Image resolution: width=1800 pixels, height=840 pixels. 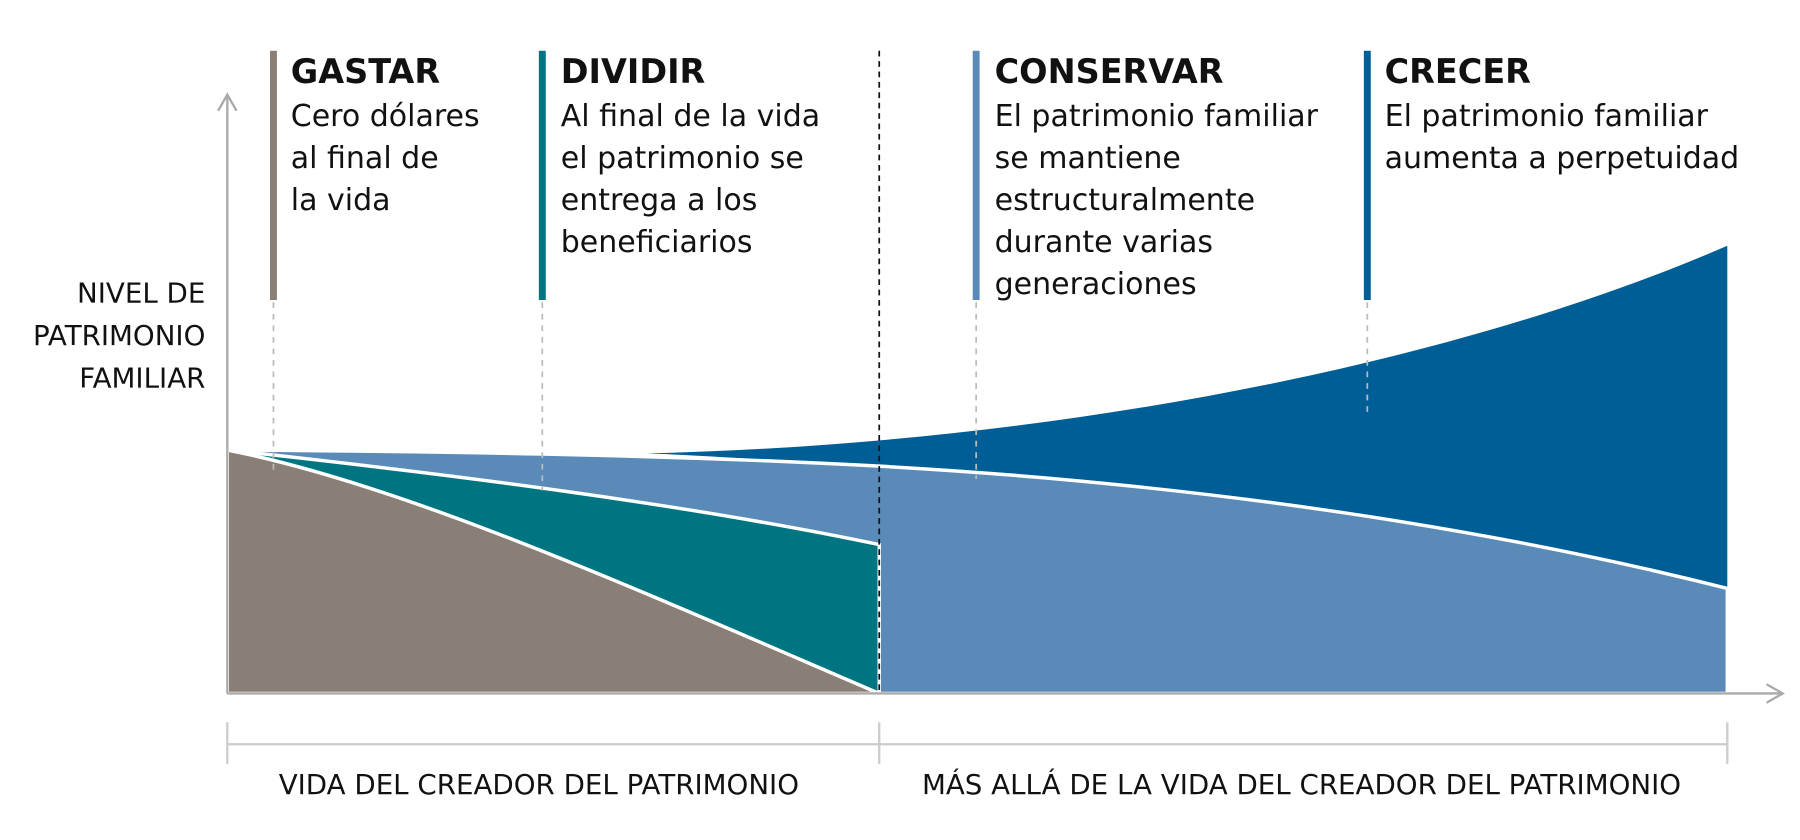 I want to click on spend-area, so click(x=552, y=571).